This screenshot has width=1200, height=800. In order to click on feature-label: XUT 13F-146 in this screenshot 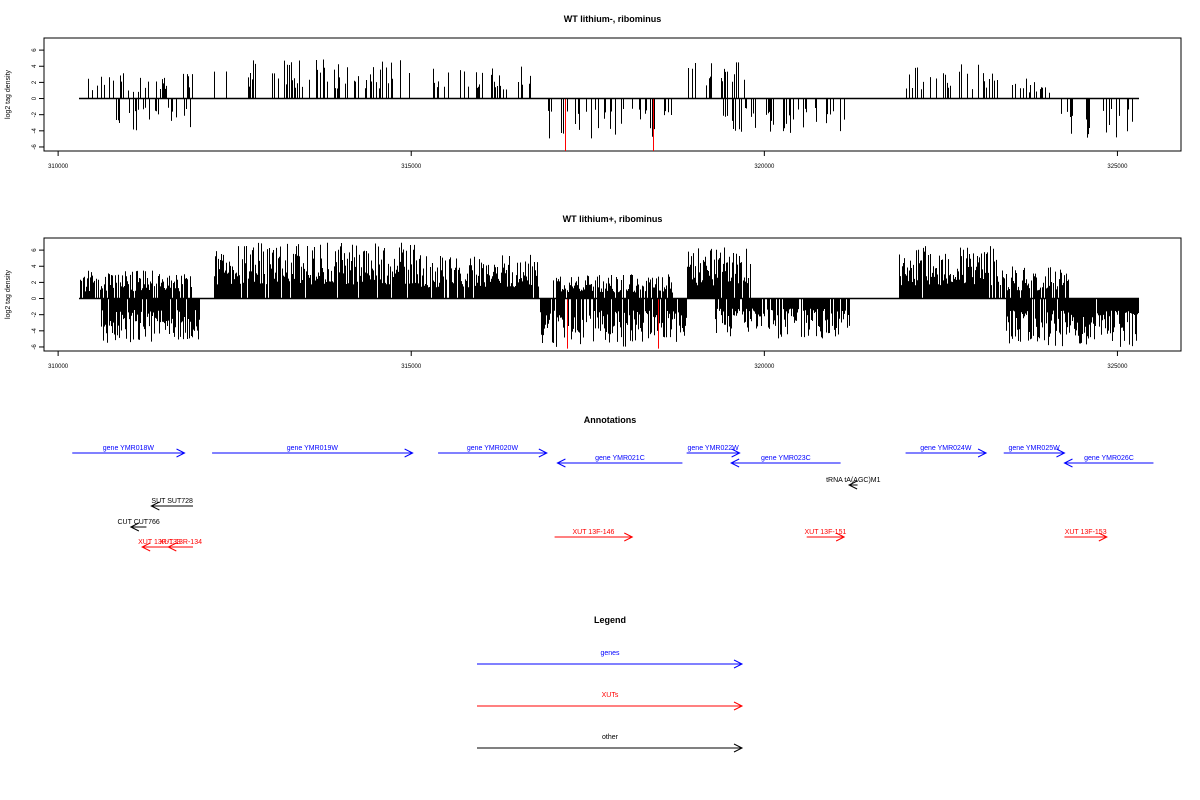, I will do `click(593, 532)`.